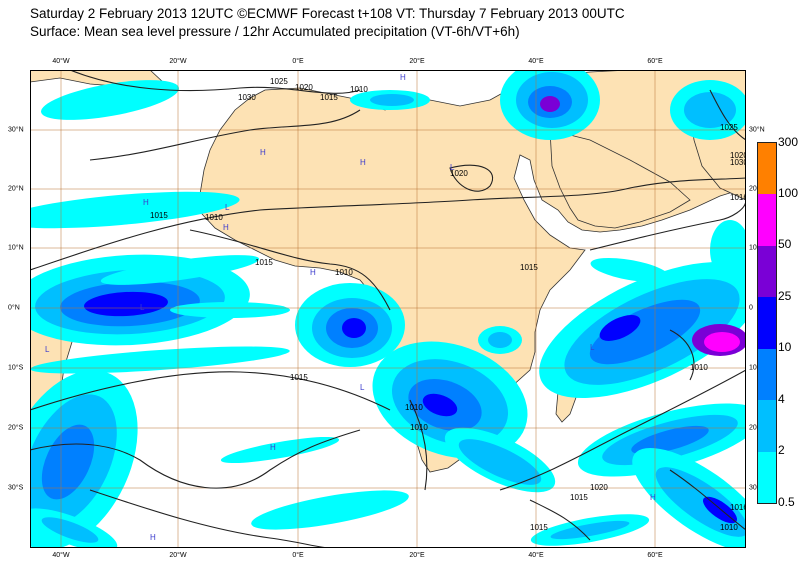 This screenshot has width=807, height=568. What do you see at coordinates (738, 507) in the screenshot?
I see `isobar-label: 1016` at bounding box center [738, 507].